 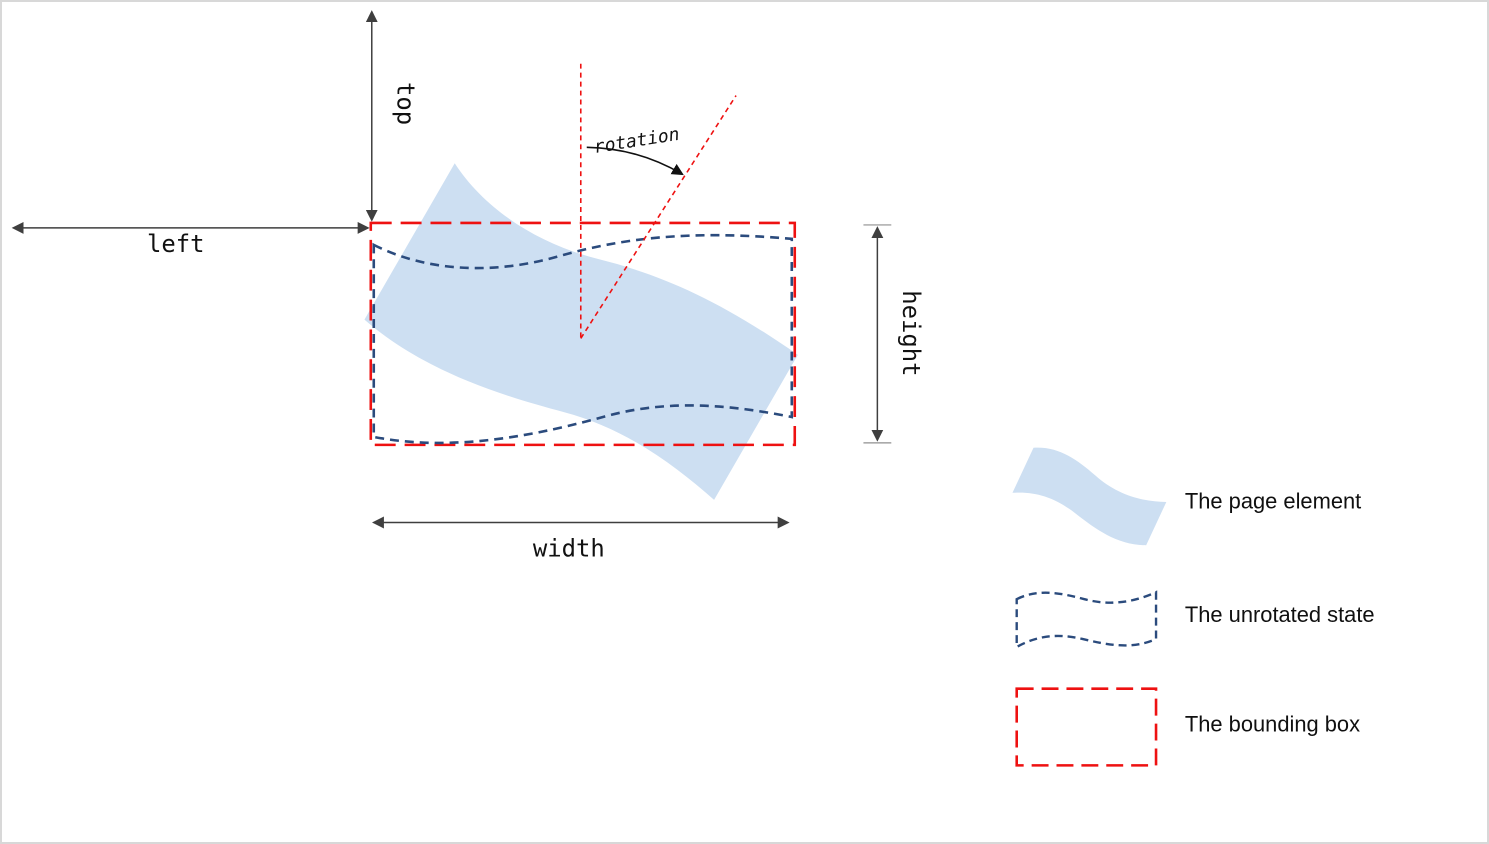 I want to click on legend-item-unrotated-state: The unrotated state, so click(x=1195, y=619).